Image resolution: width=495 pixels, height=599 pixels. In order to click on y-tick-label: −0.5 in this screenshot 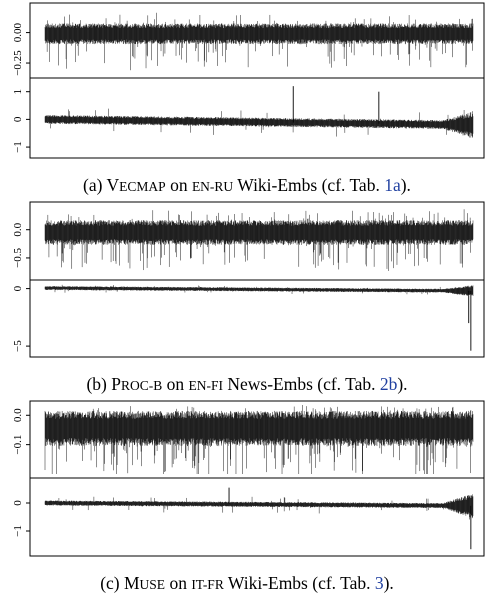, I will do `click(18, 257)`.